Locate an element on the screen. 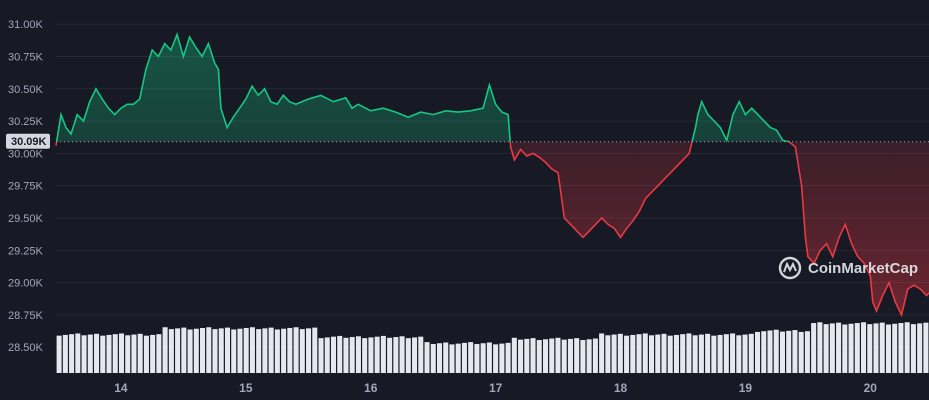 Image resolution: width=929 pixels, height=400 pixels. x-tick-label: 16 is located at coordinates (371, 388).